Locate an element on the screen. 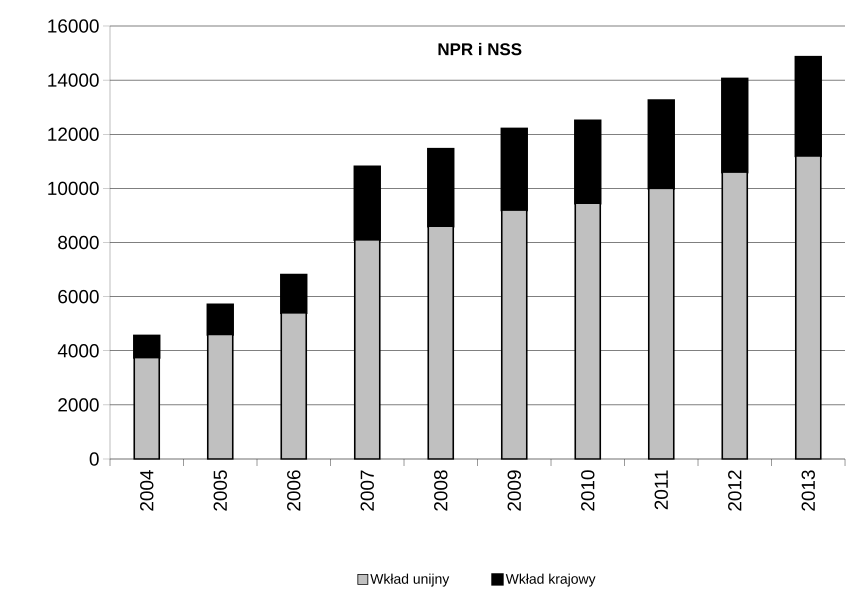 This screenshot has width=848, height=598. legend-label: Wkład krajowy is located at coordinates (551, 580).